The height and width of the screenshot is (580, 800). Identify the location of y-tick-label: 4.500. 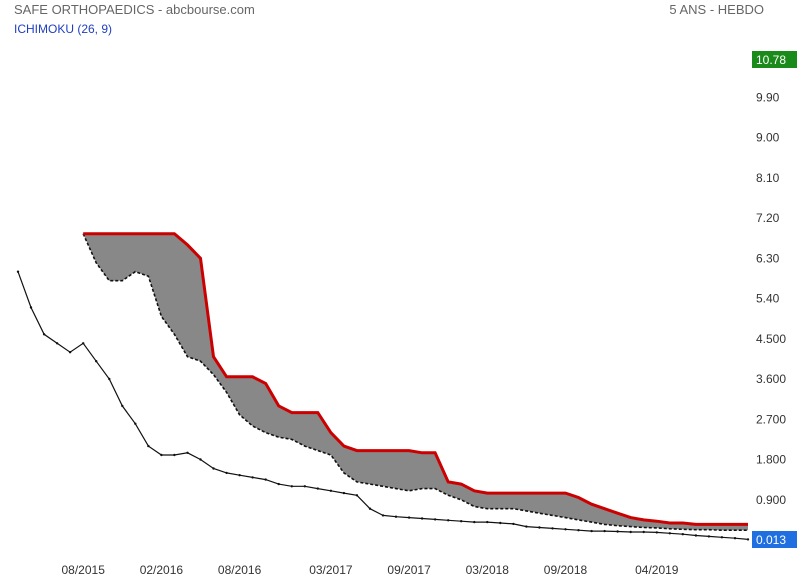
(771, 339).